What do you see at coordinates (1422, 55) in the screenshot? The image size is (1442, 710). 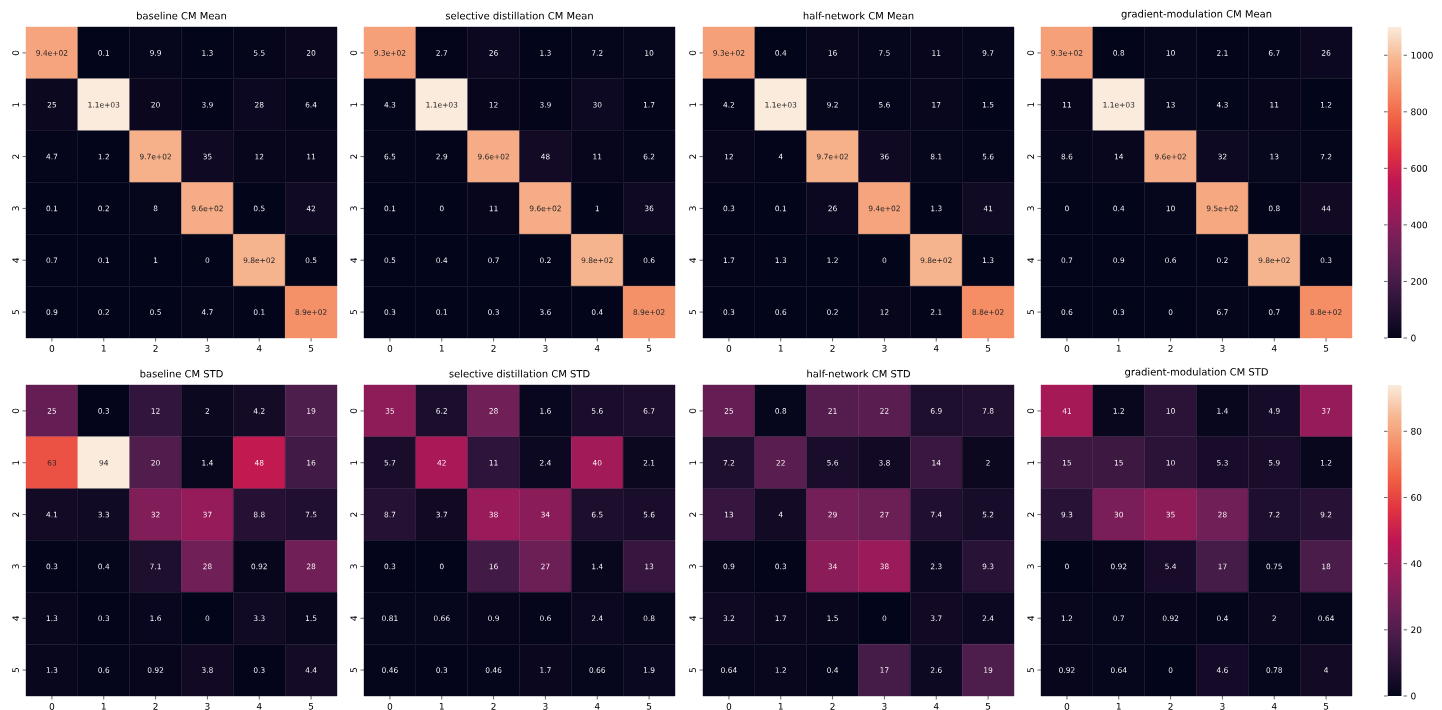 I see `color-bar-label: 1000` at bounding box center [1422, 55].